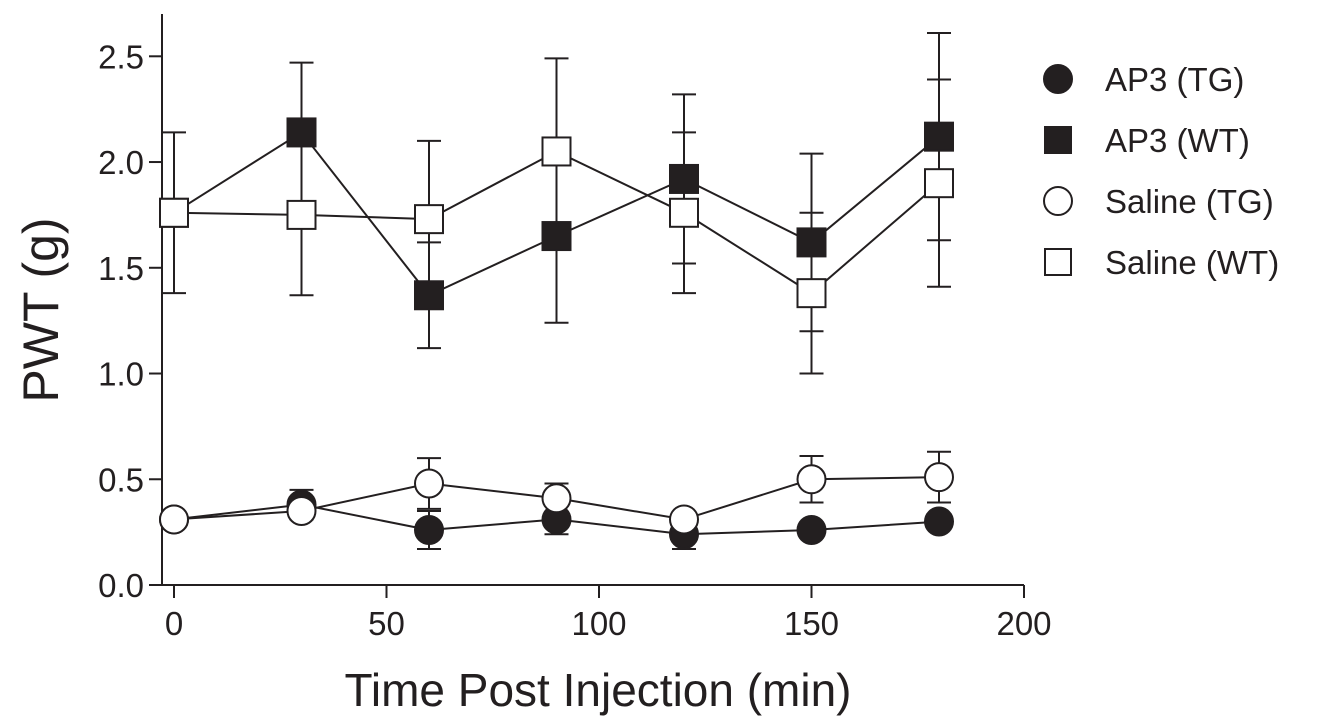 The image size is (1339, 723). Describe the element at coordinates (598, 623) in the screenshot. I see `x-tick-label: 100` at that location.